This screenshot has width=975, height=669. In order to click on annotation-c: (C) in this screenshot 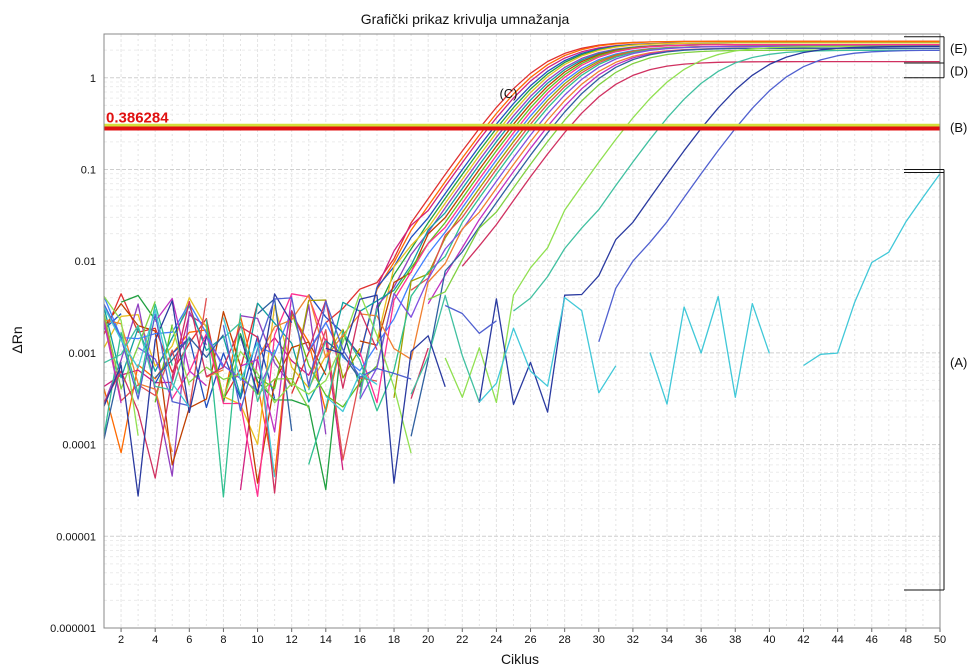, I will do `click(508, 93)`.